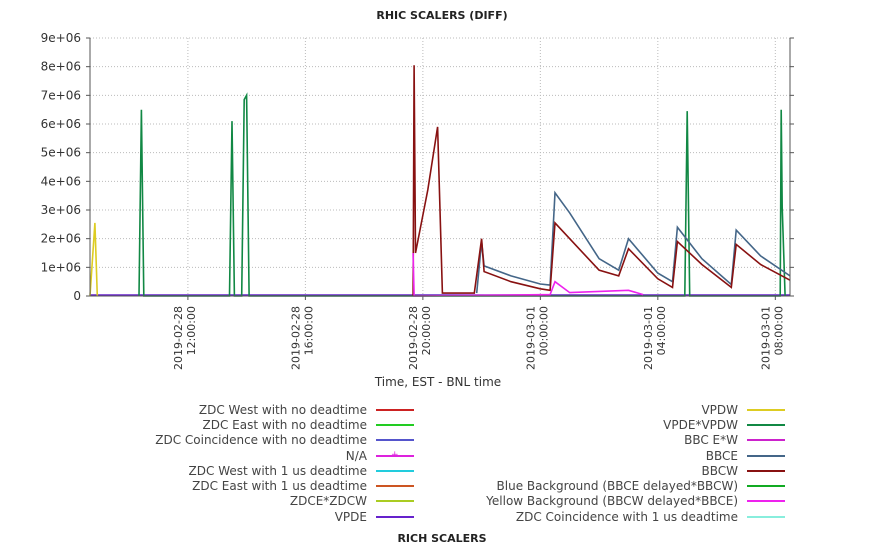  Describe the element at coordinates (207, 516) in the screenshot. I see `legend-item: VPDE` at that location.